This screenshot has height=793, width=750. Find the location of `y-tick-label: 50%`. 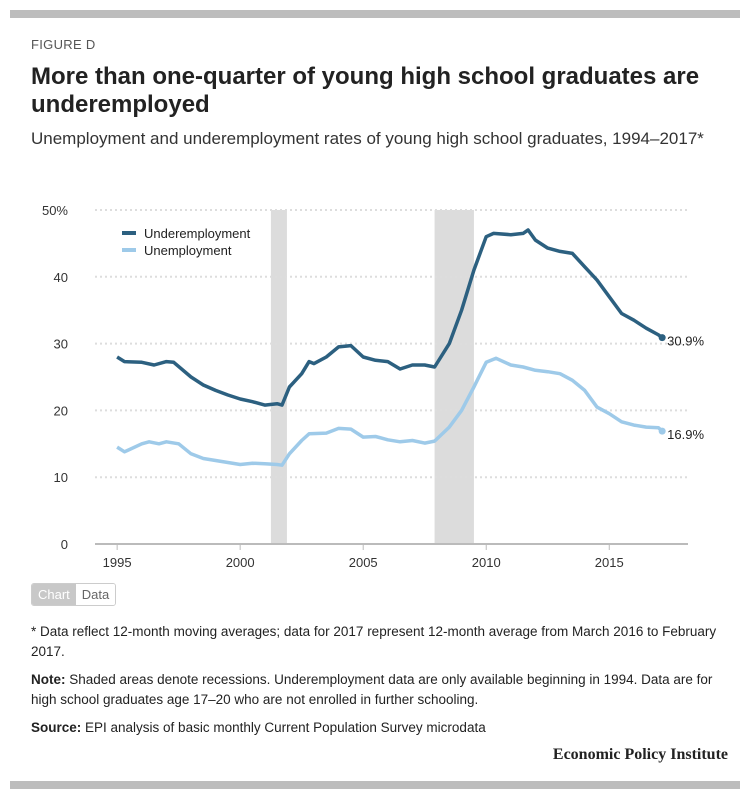

y-tick-label: 50% is located at coordinates (55, 210).